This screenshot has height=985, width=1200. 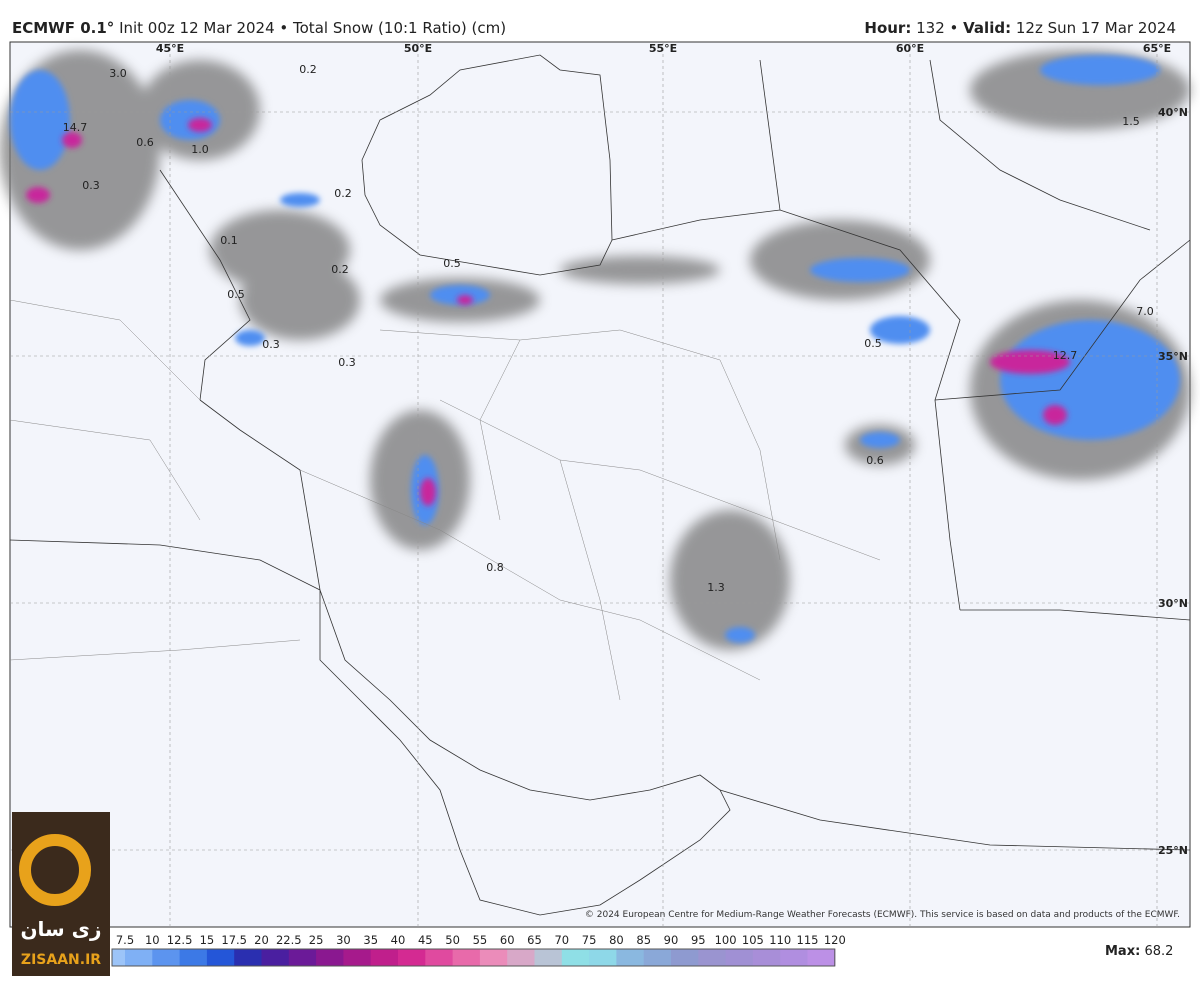 I want to click on colorbar-tick-label: 50, so click(x=452, y=940).